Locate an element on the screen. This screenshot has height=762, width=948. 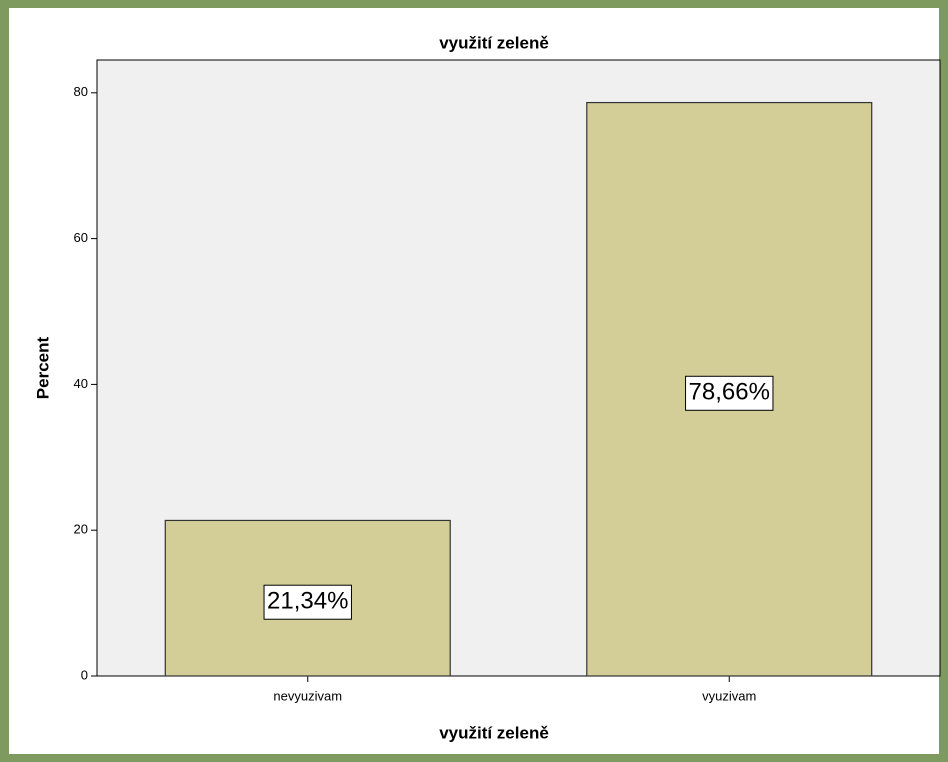
data-label: 78,66% is located at coordinates (729, 392).